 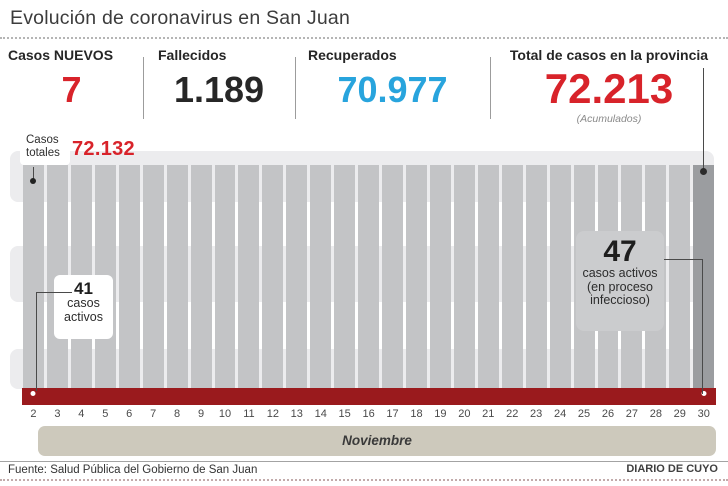 I want to click on stat-label: Total de casos en la provincia, so click(x=609, y=55).